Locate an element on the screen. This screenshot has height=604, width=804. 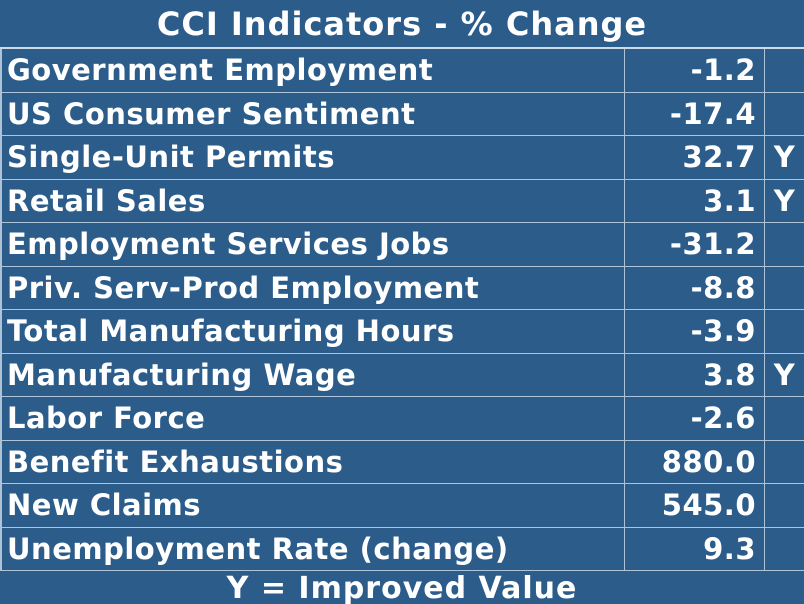
table-row: New Claims 545.0 is located at coordinates (403, 506).